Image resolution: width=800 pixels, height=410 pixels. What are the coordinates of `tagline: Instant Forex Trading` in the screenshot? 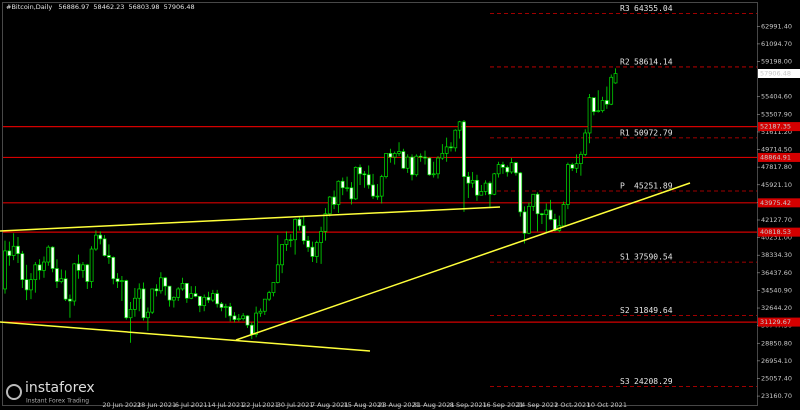 It's located at (57, 401).